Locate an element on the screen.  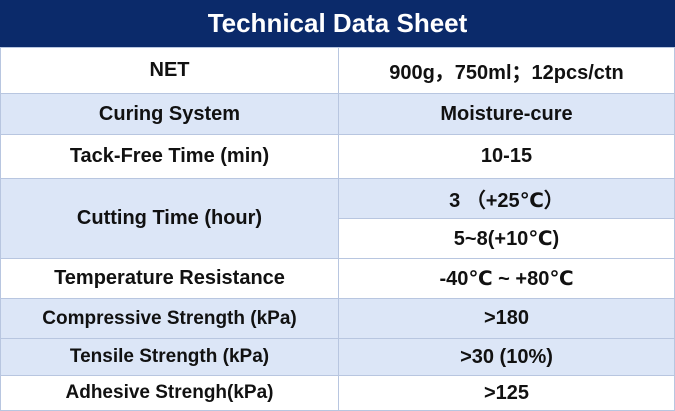
value: 900g，750ml；12pcs/ctn is located at coordinates (506, 70).